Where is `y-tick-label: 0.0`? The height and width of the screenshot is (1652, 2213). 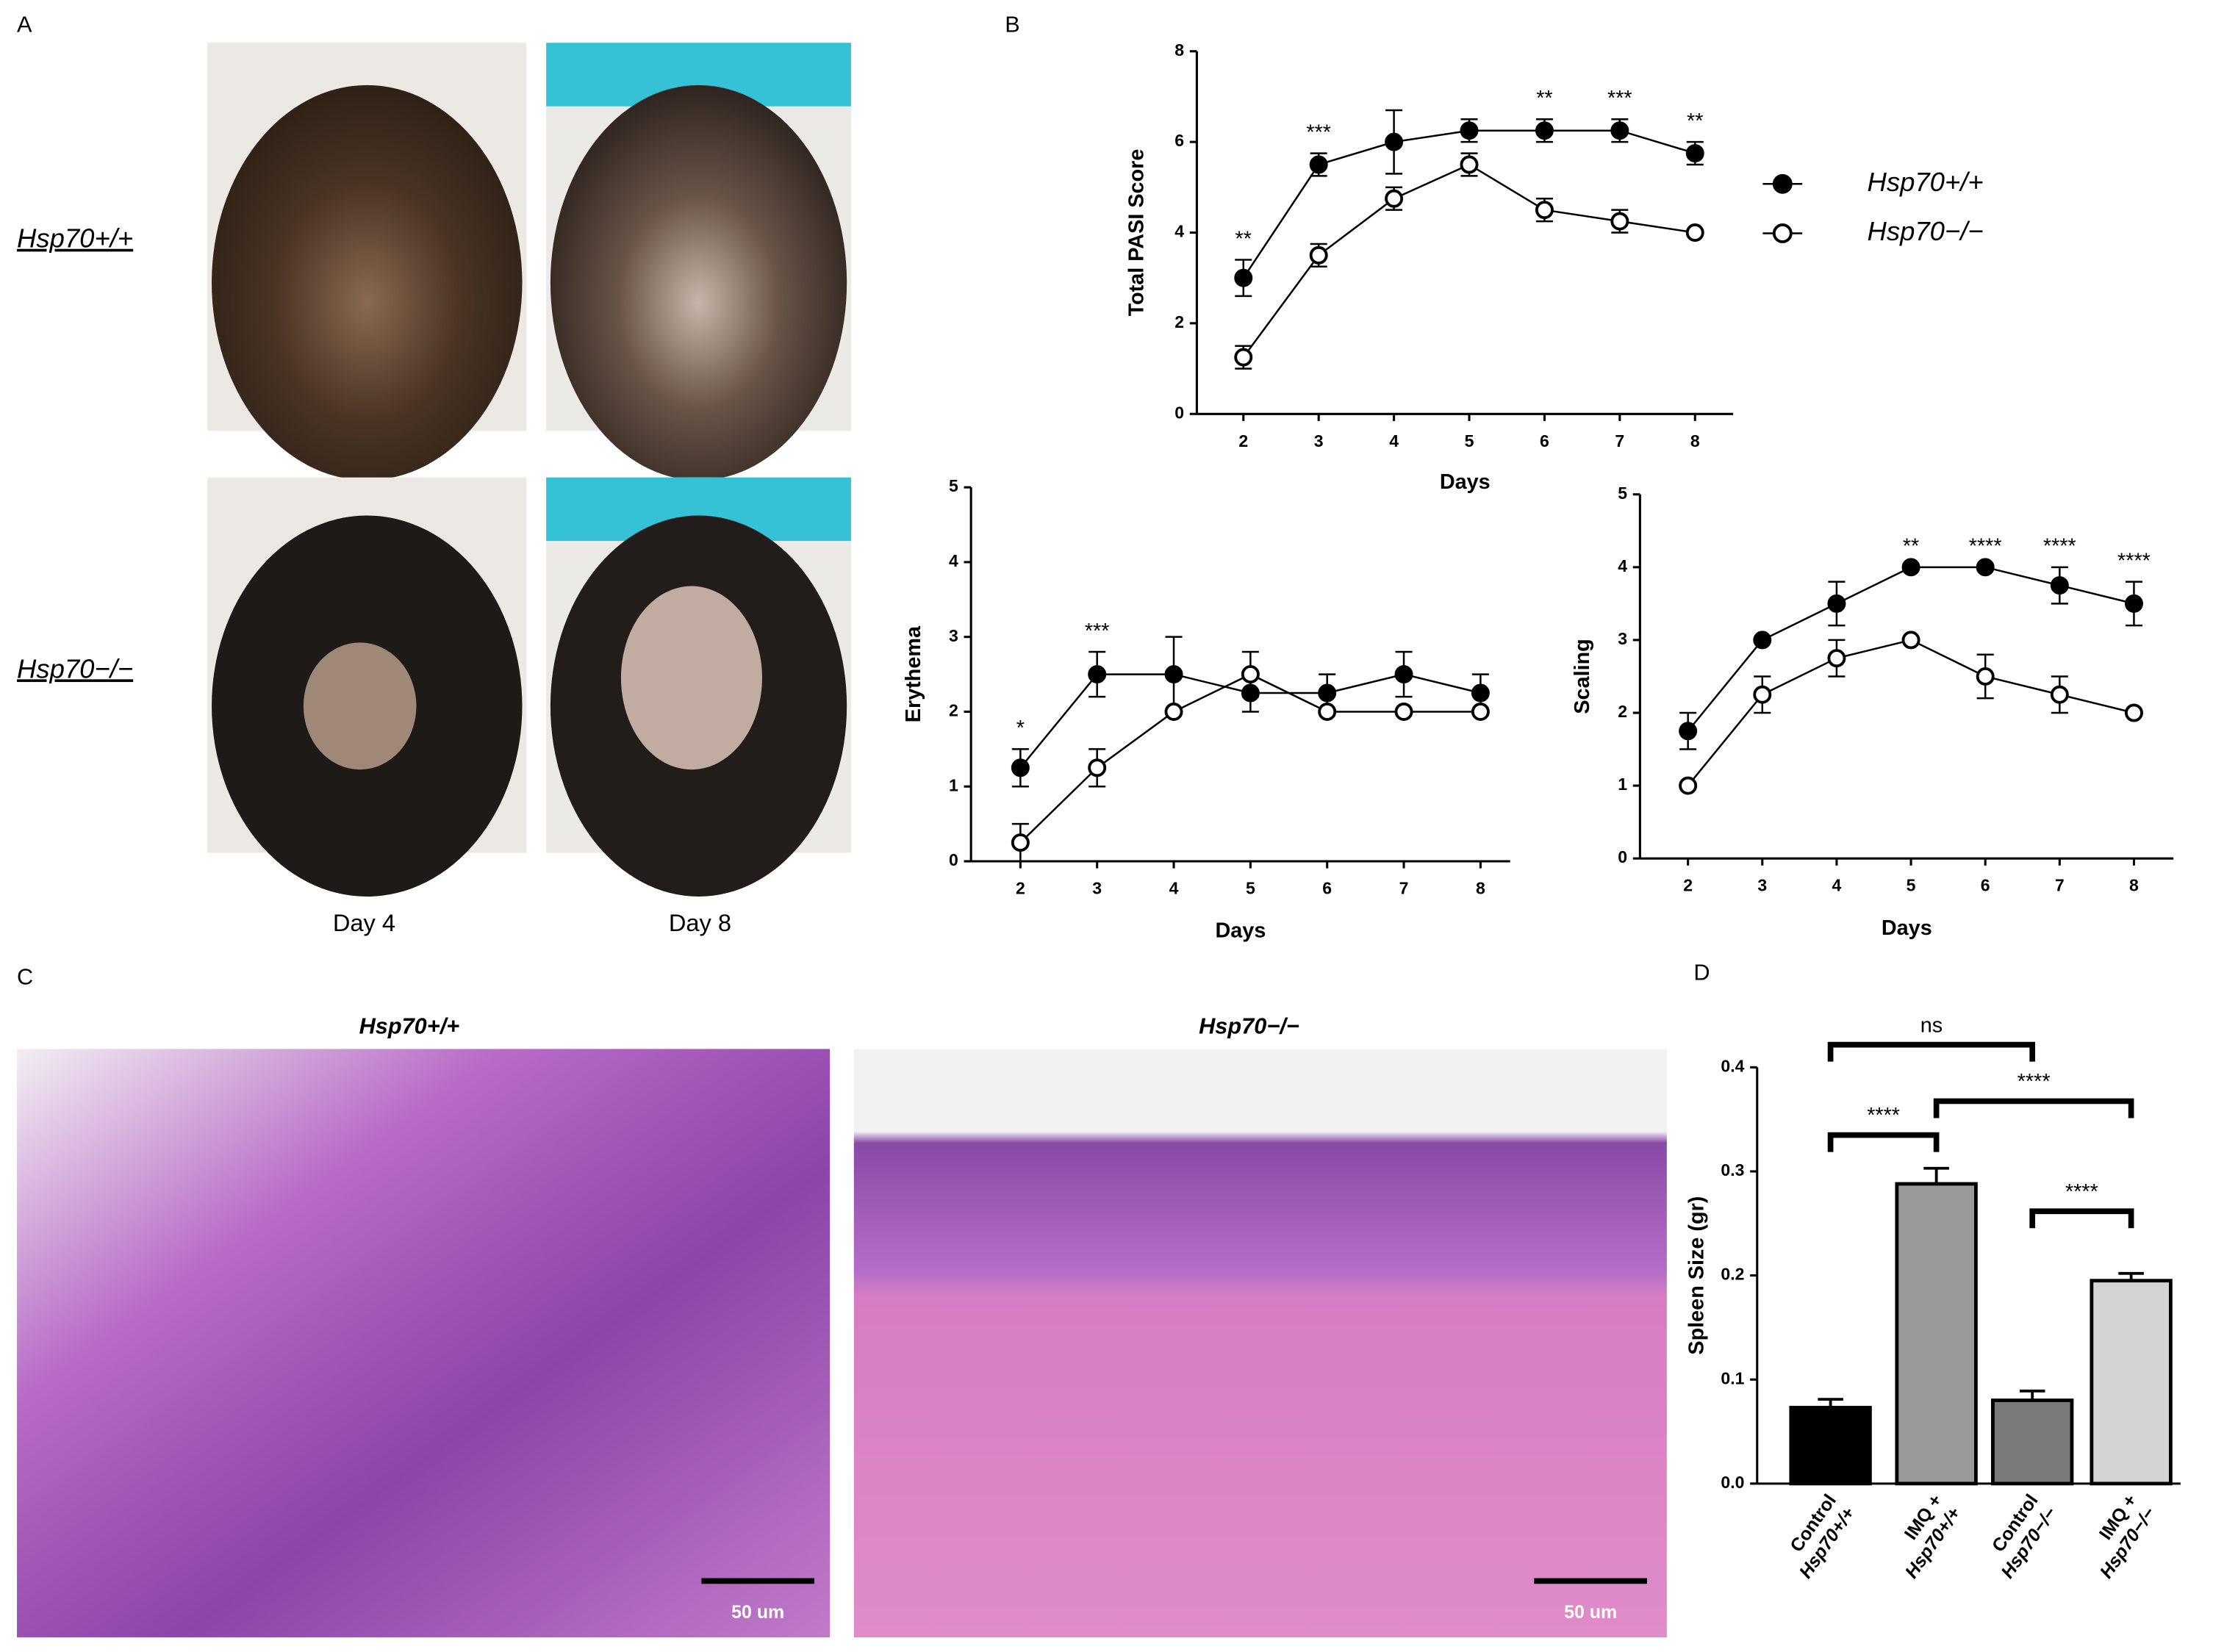 y-tick-label: 0.0 is located at coordinates (1732, 1482).